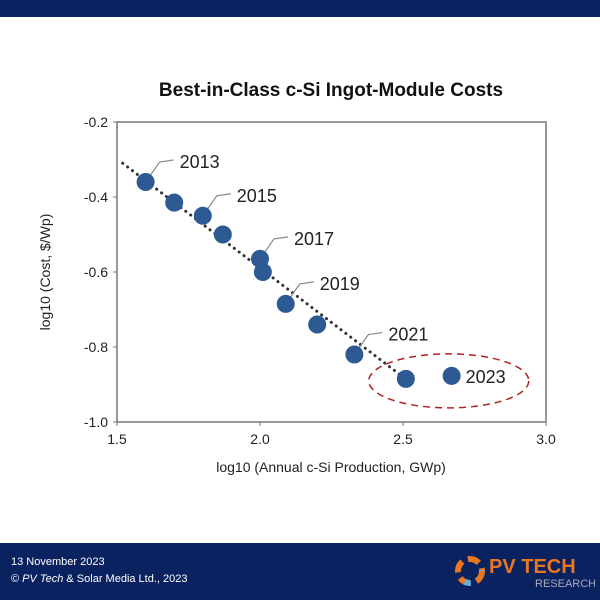 Image resolution: width=600 pixels, height=600 pixels. I want to click on point-label: 2017, so click(314, 239).